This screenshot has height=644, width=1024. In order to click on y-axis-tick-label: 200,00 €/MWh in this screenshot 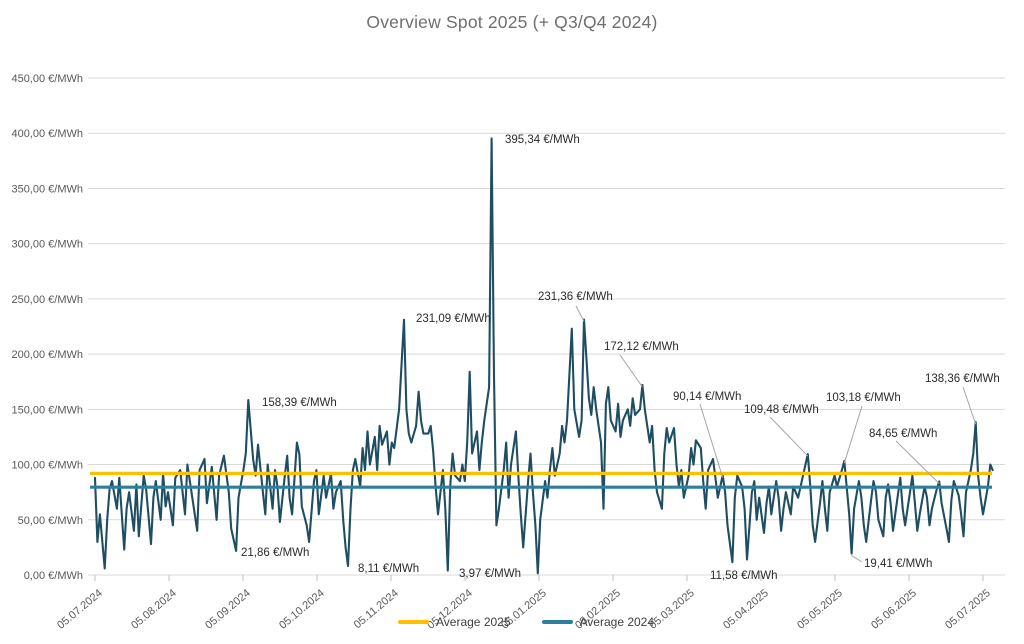, I will do `click(47, 355)`.